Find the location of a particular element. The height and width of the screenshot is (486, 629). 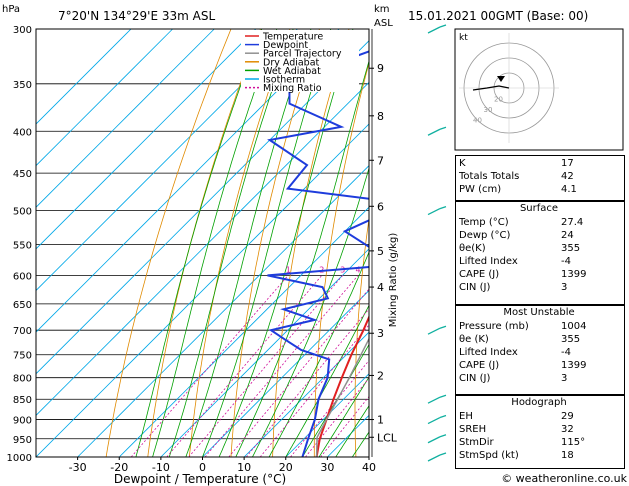

pressure-tick-label: 450 is located at coordinates (22, 174).